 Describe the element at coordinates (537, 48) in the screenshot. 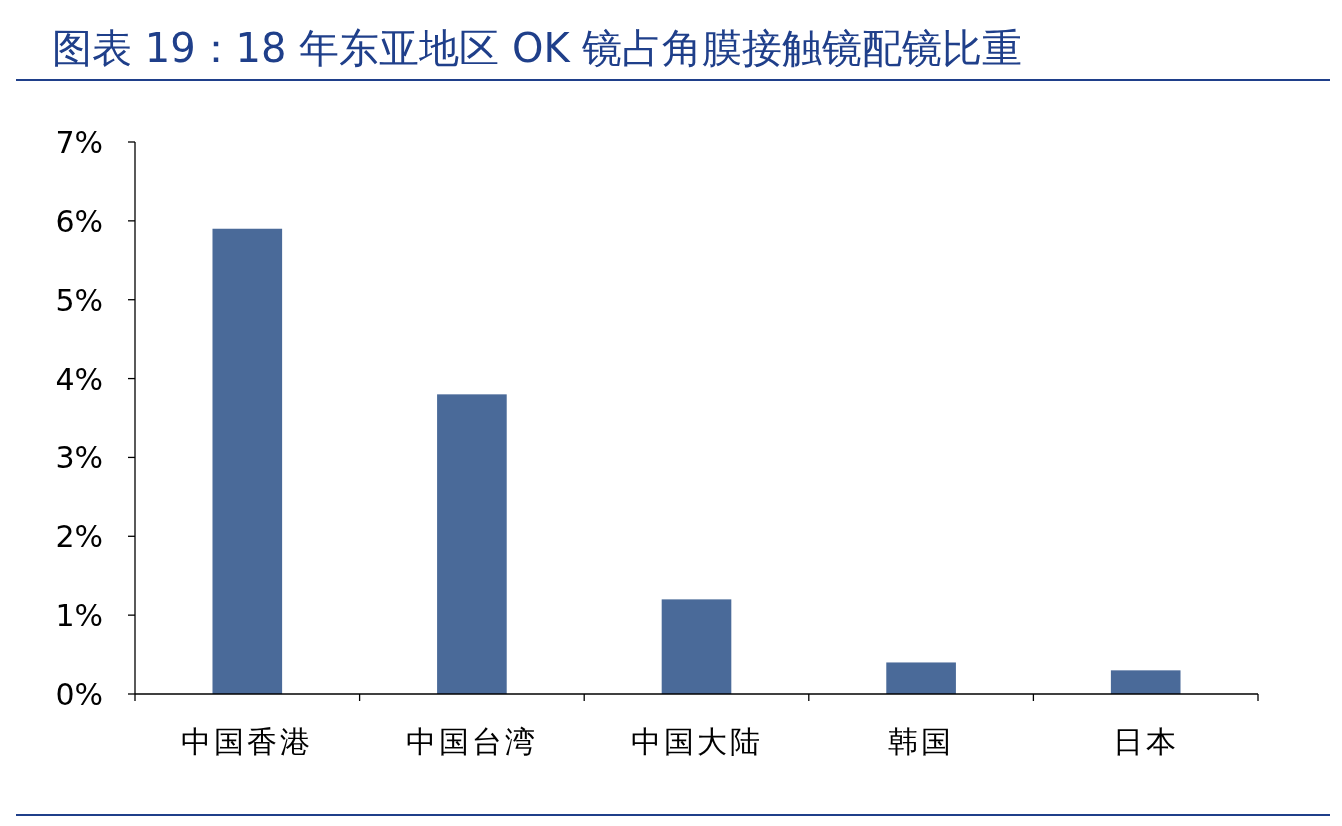

I see `title: 图表 19：18 年东亚地区 OK 镜占角膜接触镜配镜比重` at that location.